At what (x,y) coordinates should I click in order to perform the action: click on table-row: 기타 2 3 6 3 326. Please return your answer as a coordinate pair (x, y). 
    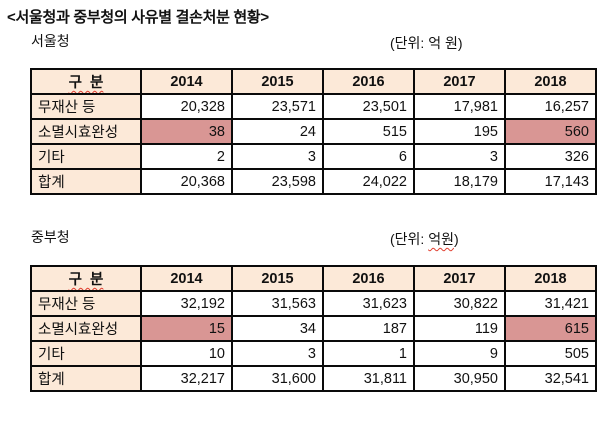
    Looking at the image, I should click on (313, 156).